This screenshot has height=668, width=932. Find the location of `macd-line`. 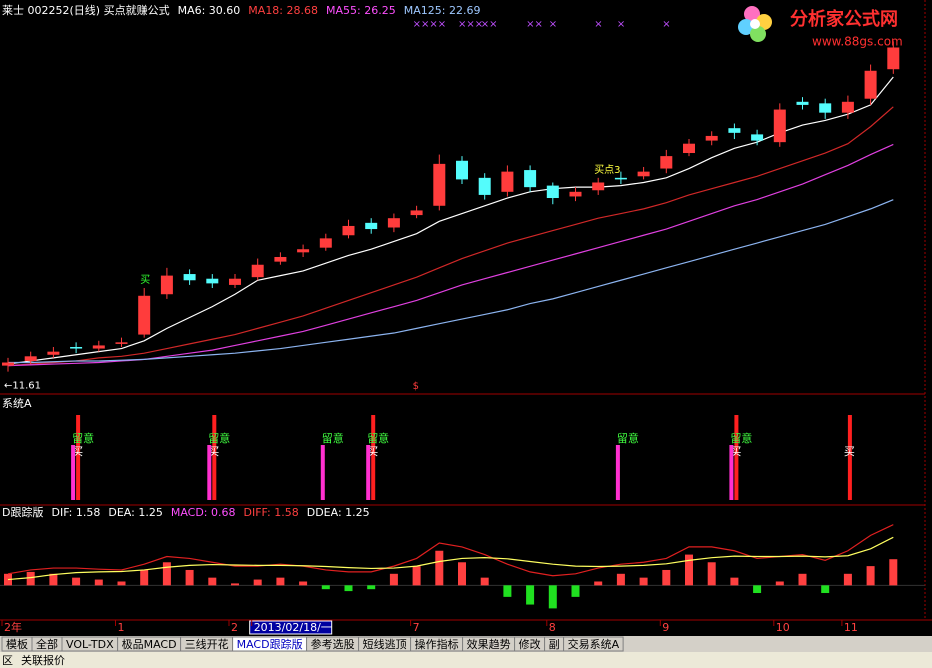

macd-line is located at coordinates (450, 558).